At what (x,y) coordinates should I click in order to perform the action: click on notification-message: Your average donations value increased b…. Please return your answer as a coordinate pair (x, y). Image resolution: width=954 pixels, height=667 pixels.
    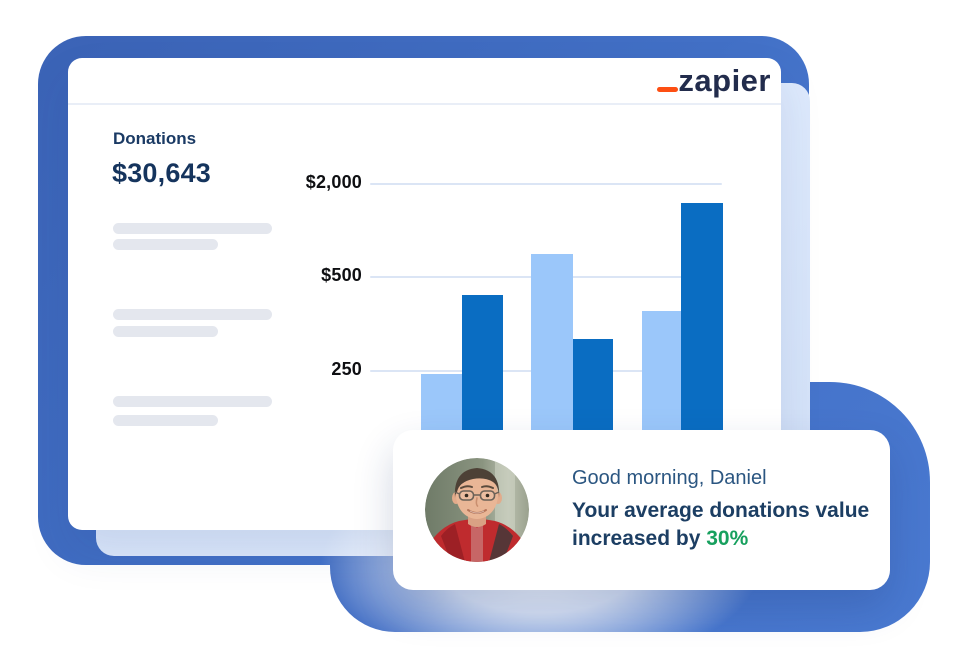
    Looking at the image, I should click on (720, 525).